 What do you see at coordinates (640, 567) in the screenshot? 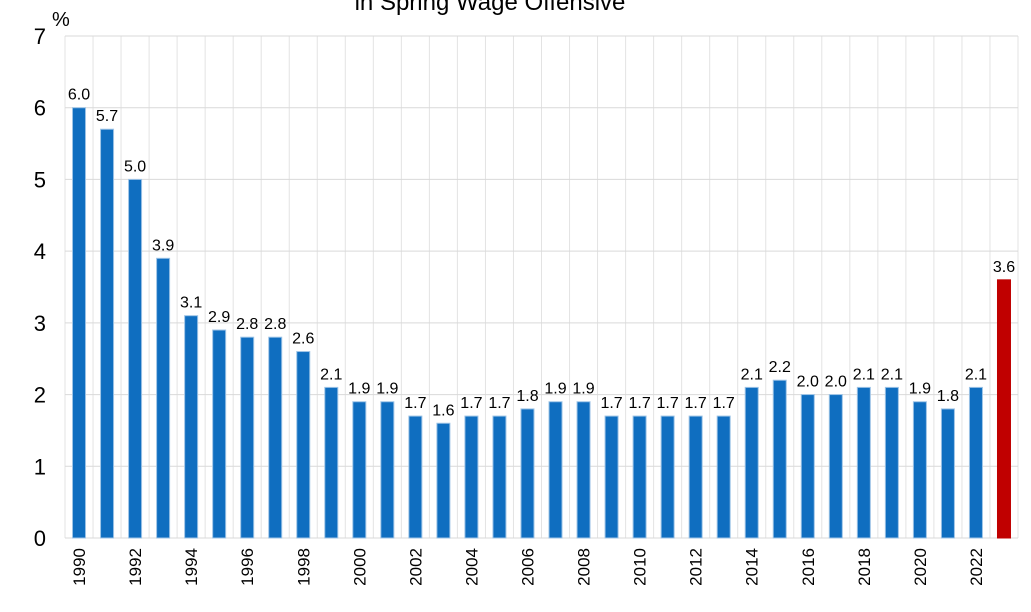
I see `x-tick-label: 2010` at bounding box center [640, 567].